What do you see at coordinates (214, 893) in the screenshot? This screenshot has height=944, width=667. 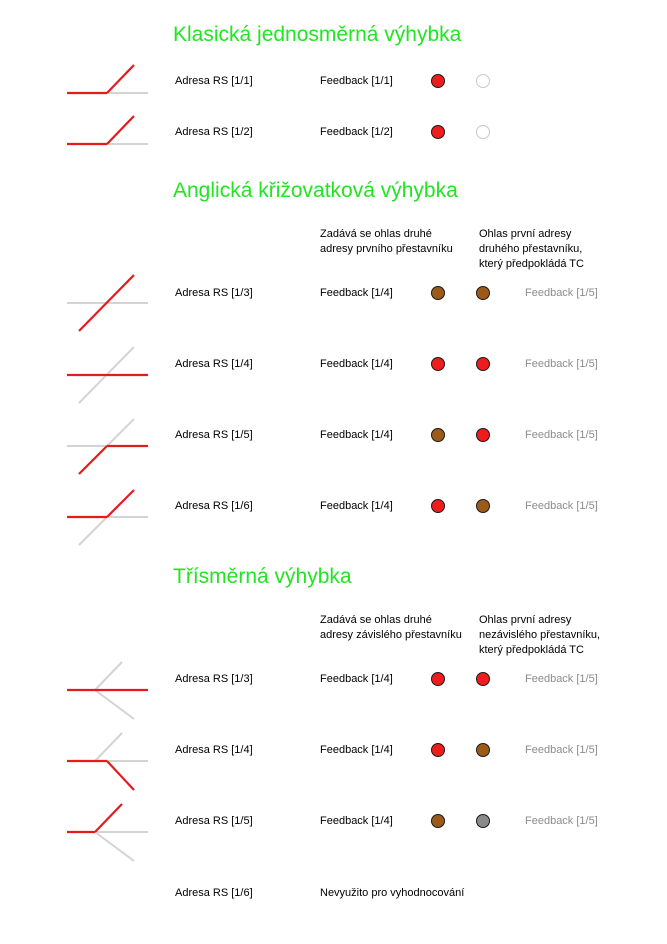 I see `footer-address-label: Adresa RS [1/6]` at bounding box center [214, 893].